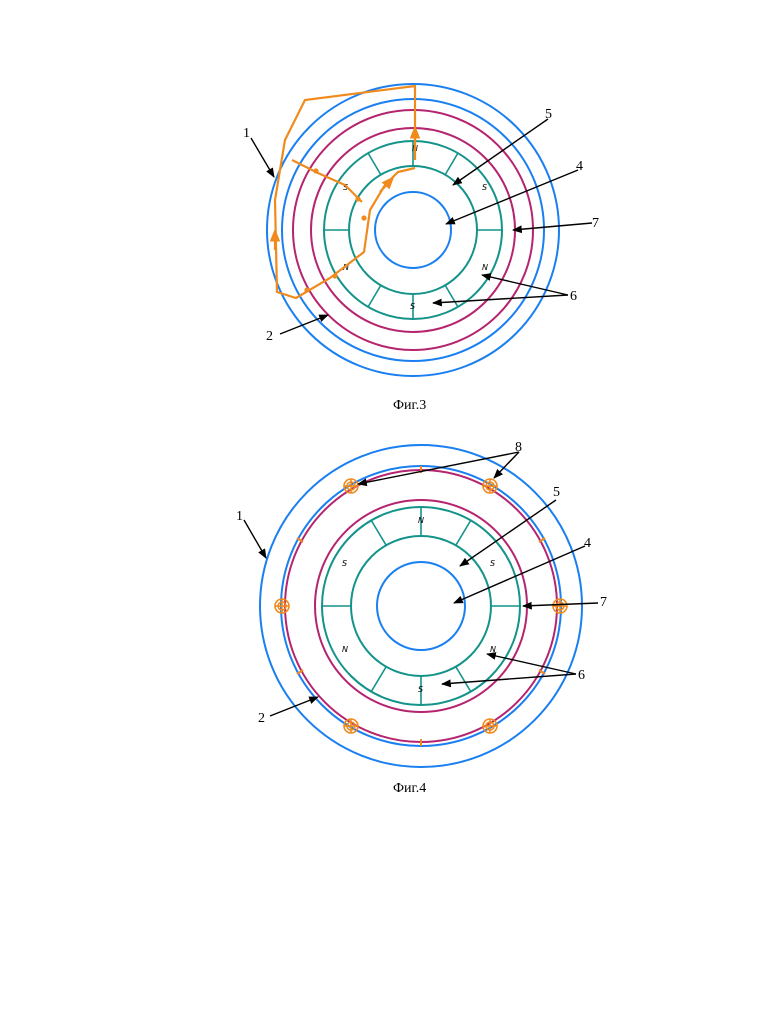 This screenshot has width=780, height=1009. I want to click on figure-3: N S S N N S 1 2, so click(421, 248).